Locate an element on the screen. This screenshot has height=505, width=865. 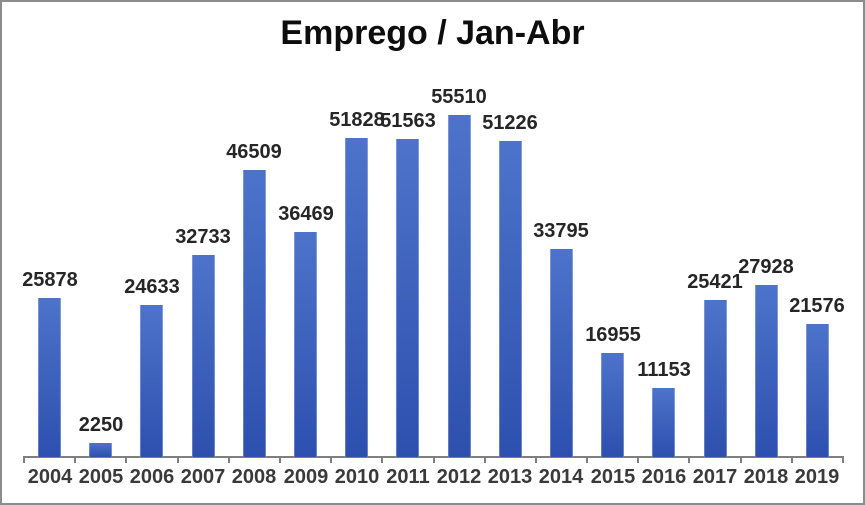
x-axis-tick-label: 2014 is located at coordinates (561, 477).